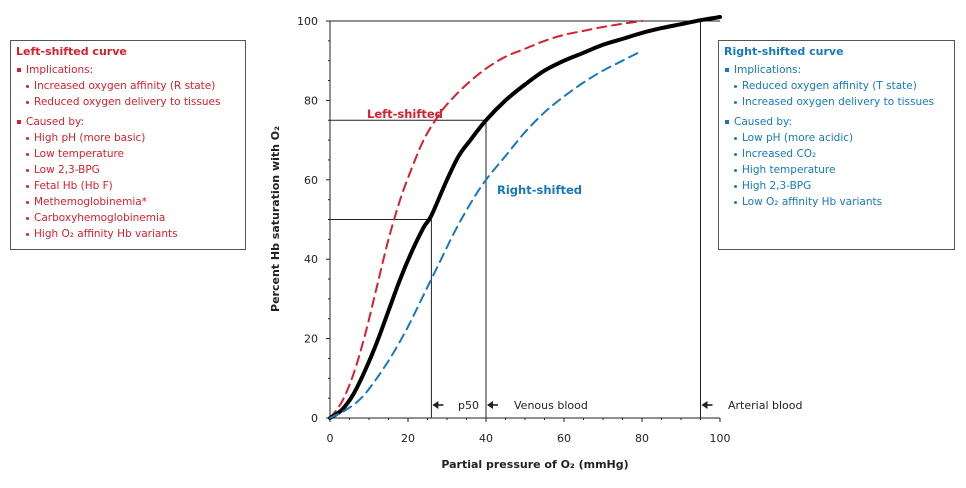 The width and height of the screenshot is (966, 488). What do you see at coordinates (836, 154) in the screenshot?
I see `right-cause-item: Increased CO₂` at bounding box center [836, 154].